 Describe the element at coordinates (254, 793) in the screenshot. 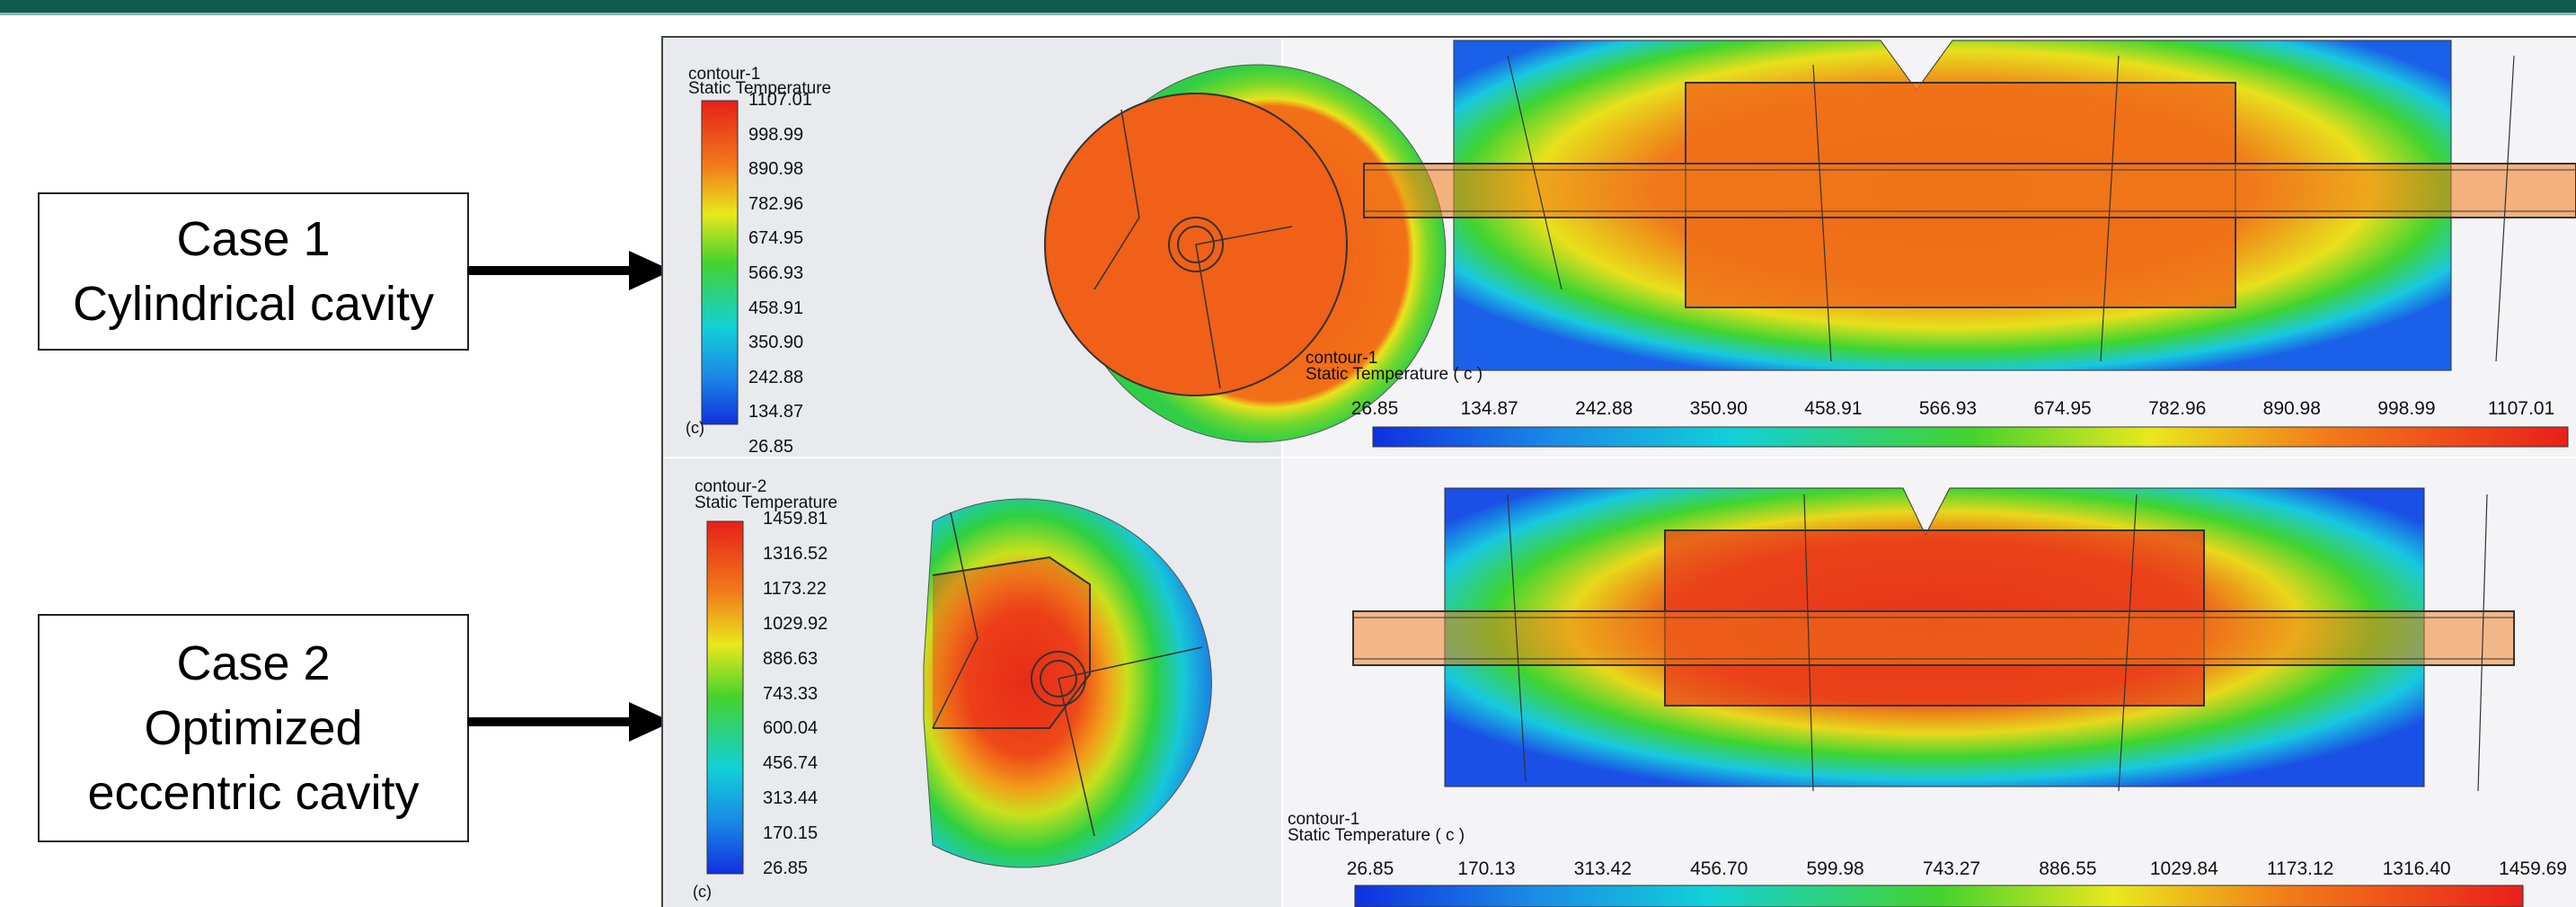

I see `case-2-description-line2: eccentric cavity` at that location.